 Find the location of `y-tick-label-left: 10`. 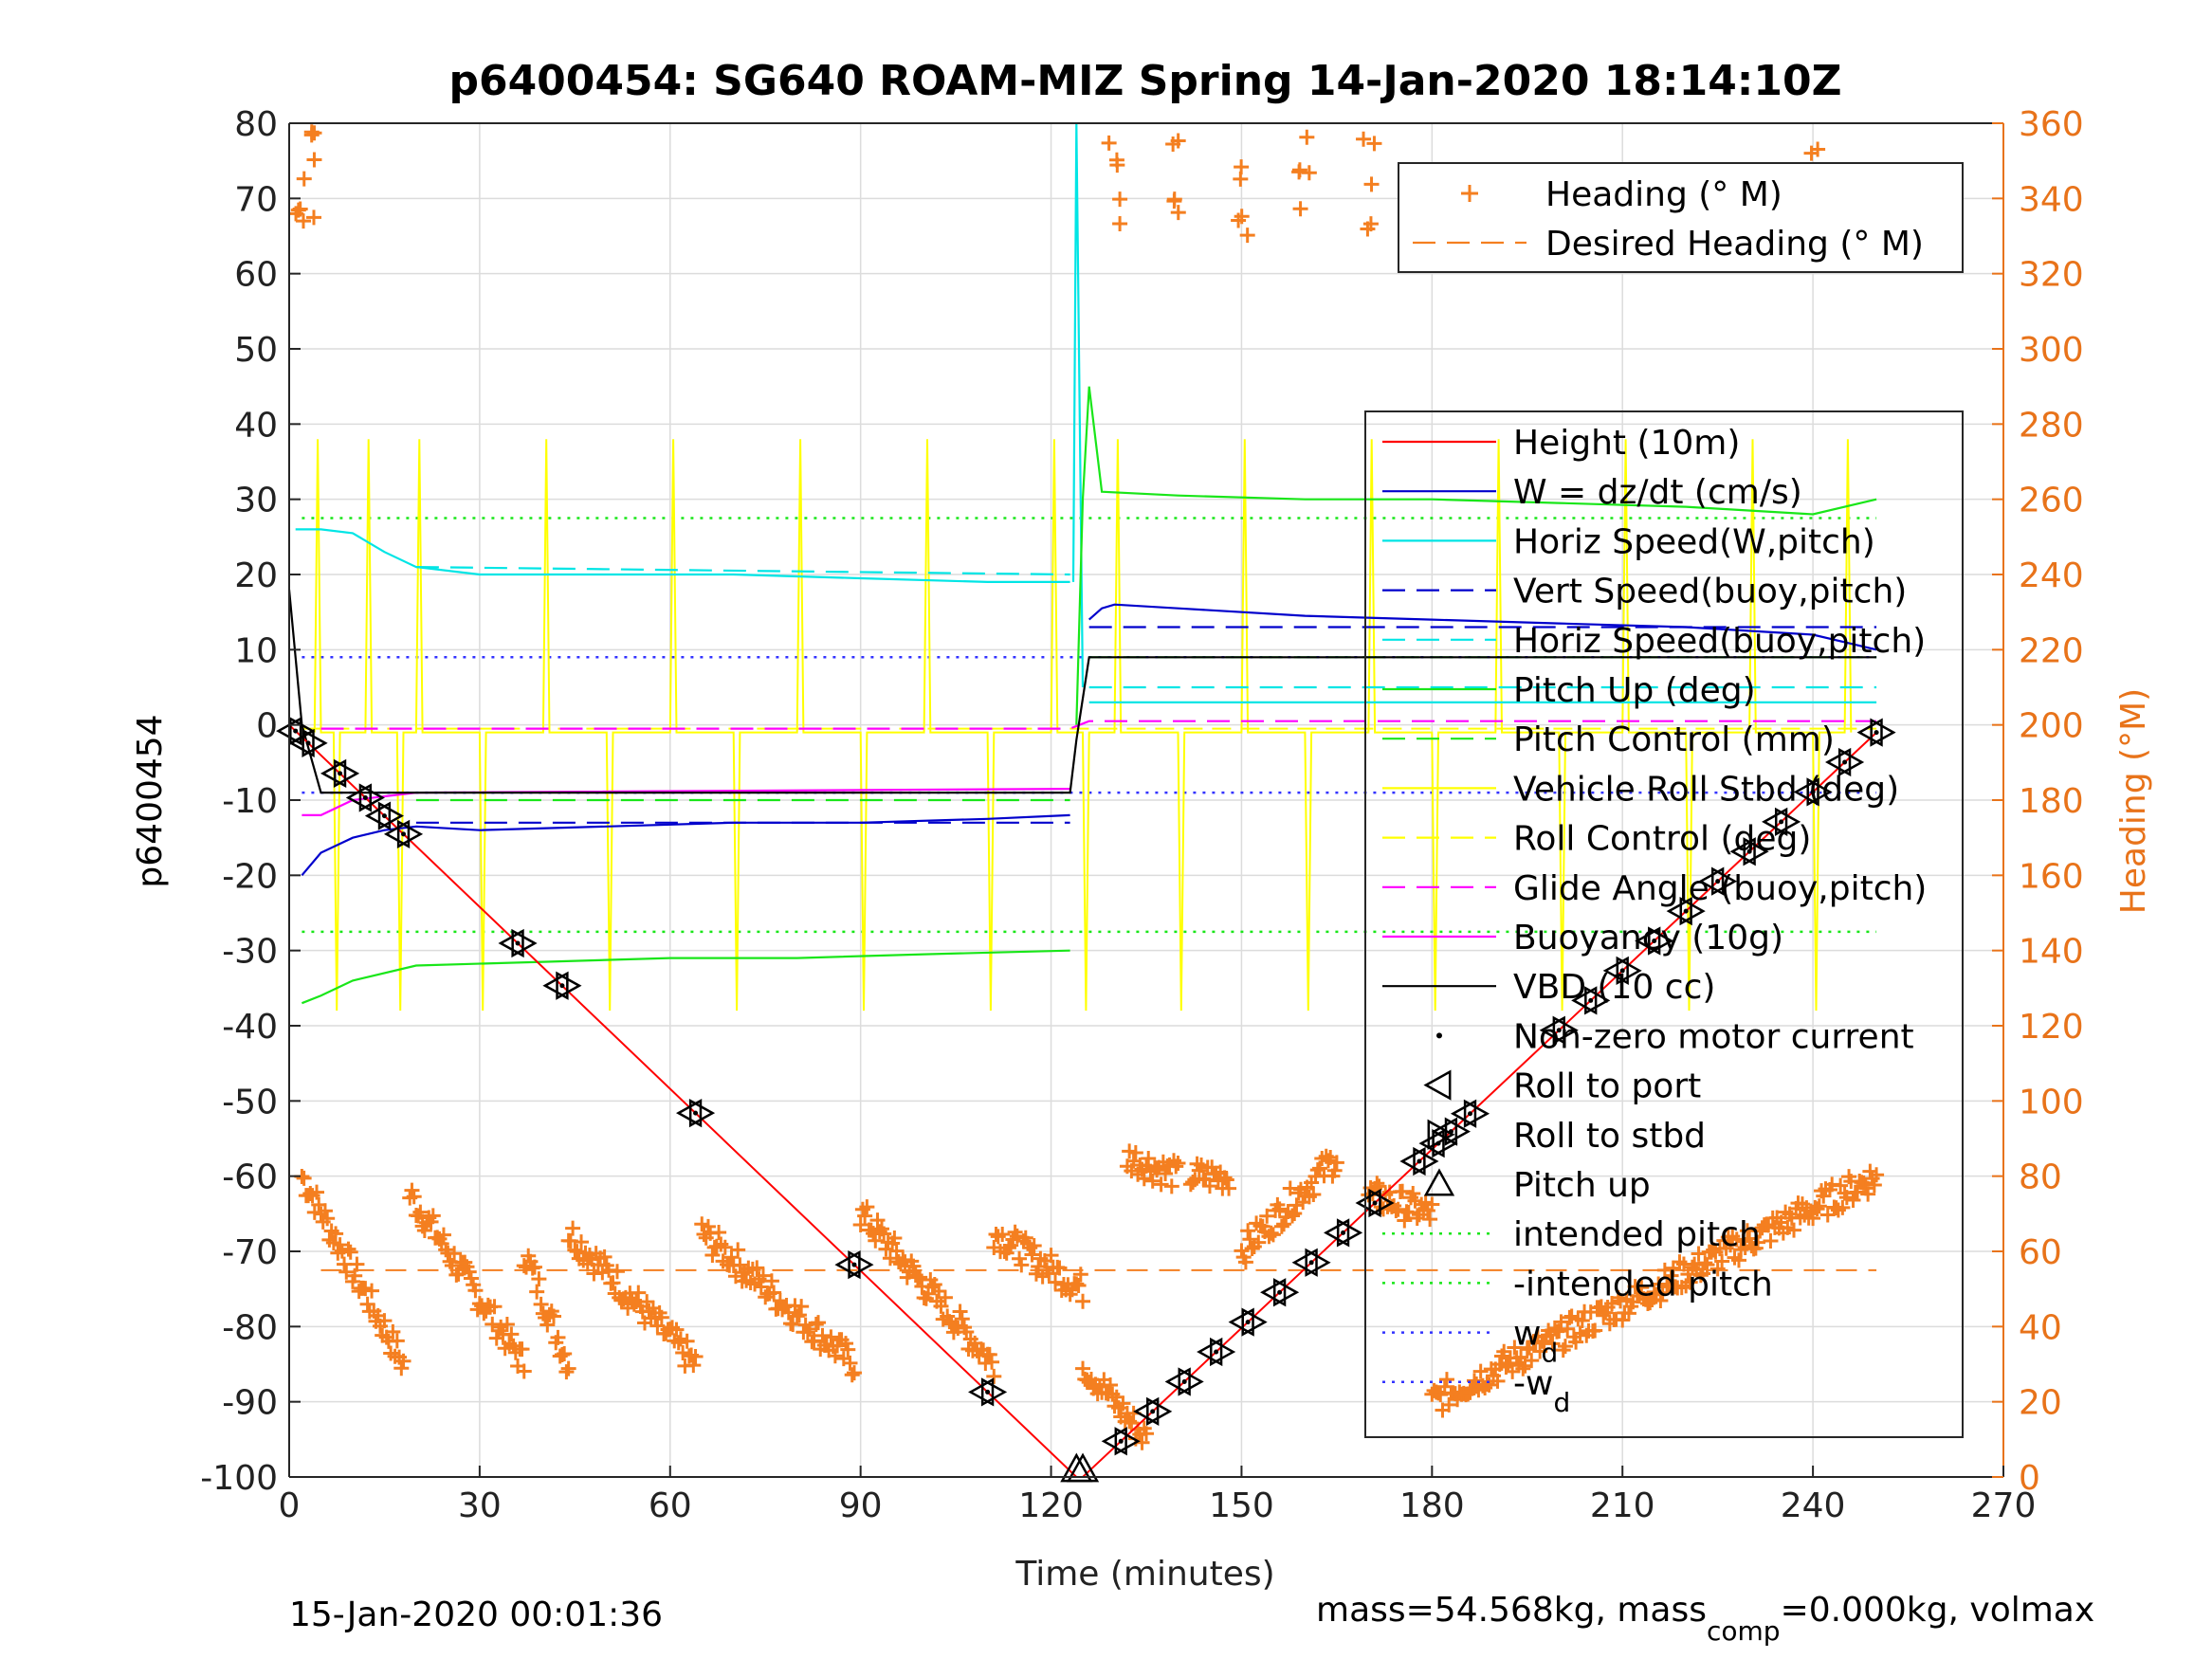

y-tick-label-left: 10 is located at coordinates (256, 650).